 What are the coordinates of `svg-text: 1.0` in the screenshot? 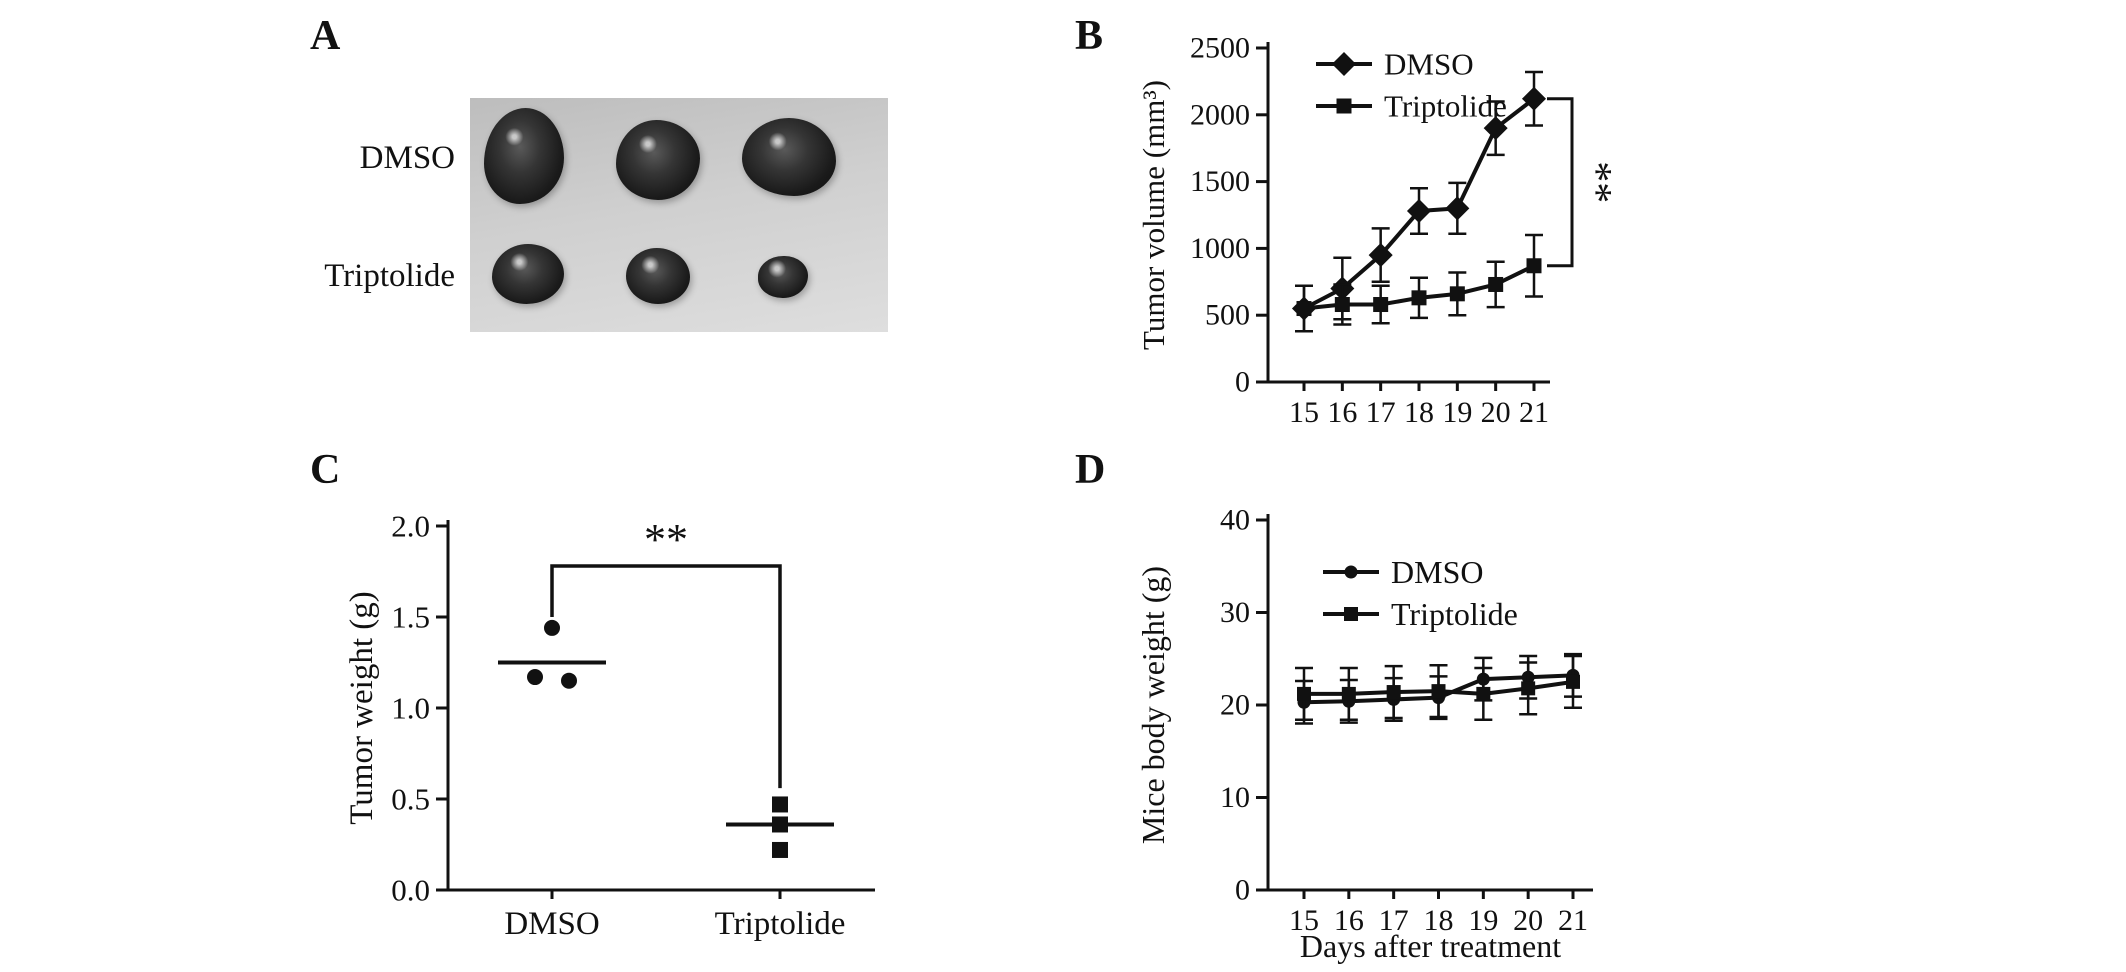 It's located at (410, 708).